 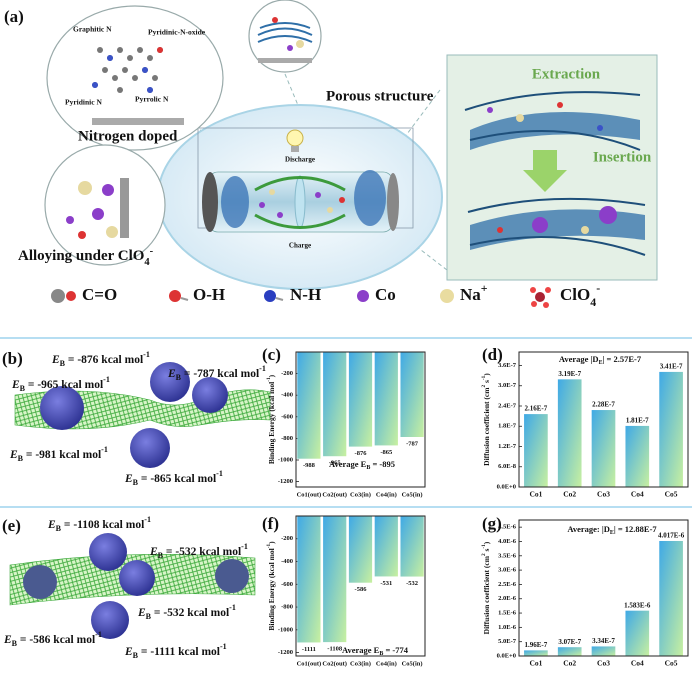 I want to click on energy-label-part: = -586 kcal mol, so click(x=56, y=640).